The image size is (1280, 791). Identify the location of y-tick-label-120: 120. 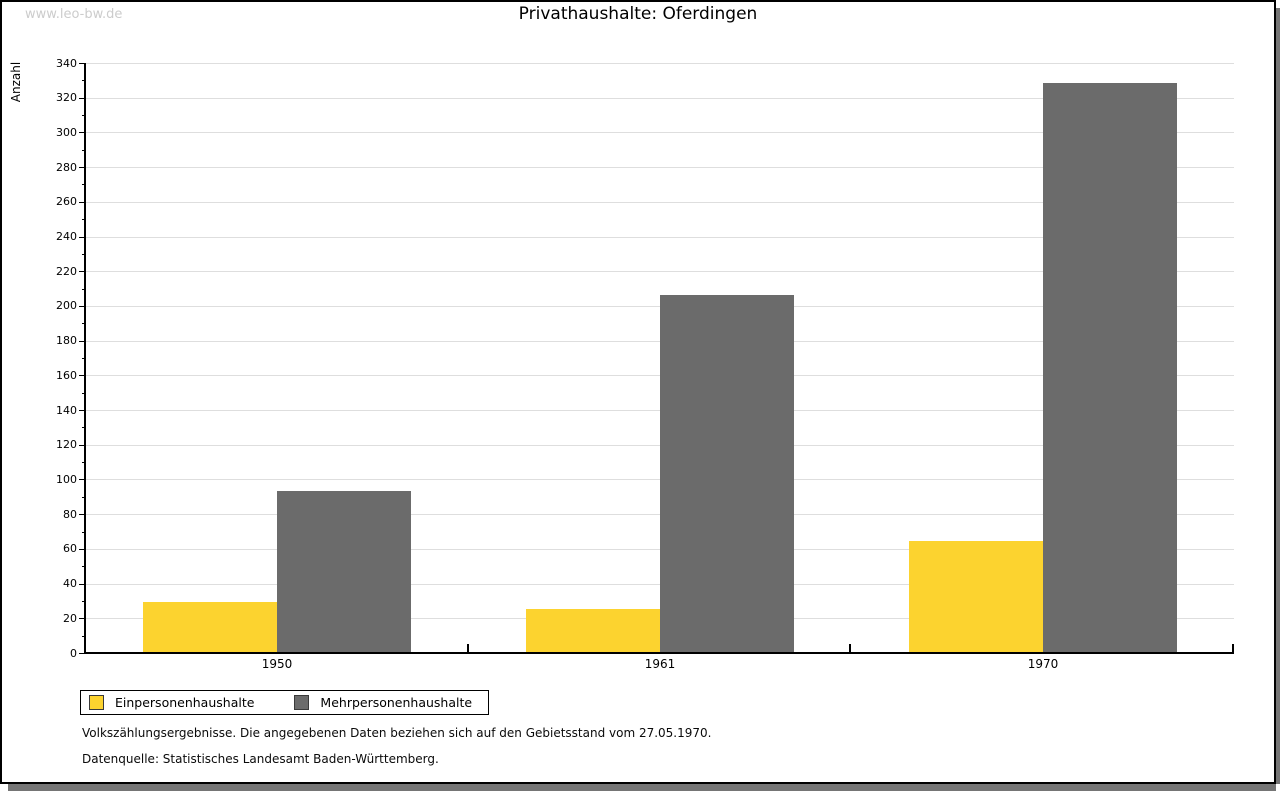
(66, 444).